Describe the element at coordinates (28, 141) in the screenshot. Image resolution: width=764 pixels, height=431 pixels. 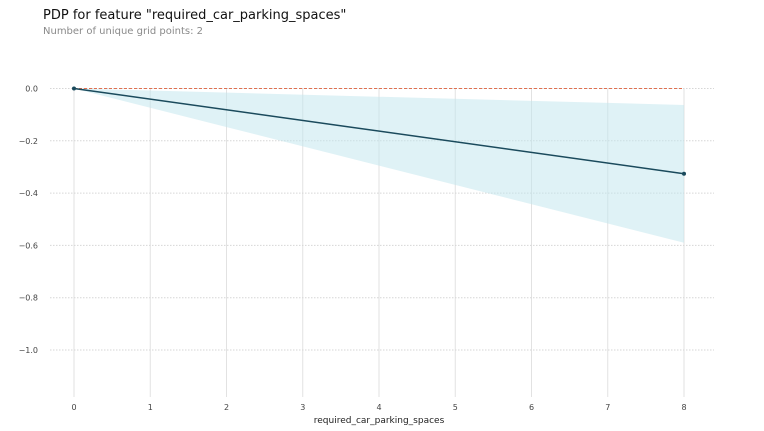
I see `y-tick-label-1: −0.2` at that location.